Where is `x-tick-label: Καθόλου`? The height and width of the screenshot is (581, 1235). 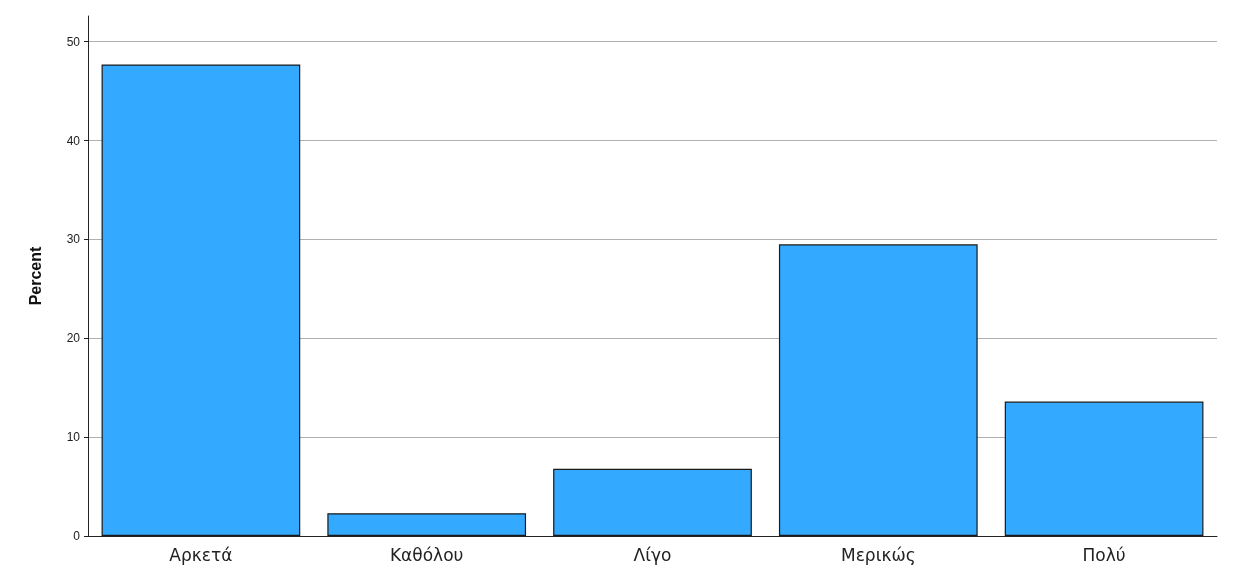
x-tick-label: Καθόλου is located at coordinates (426, 554).